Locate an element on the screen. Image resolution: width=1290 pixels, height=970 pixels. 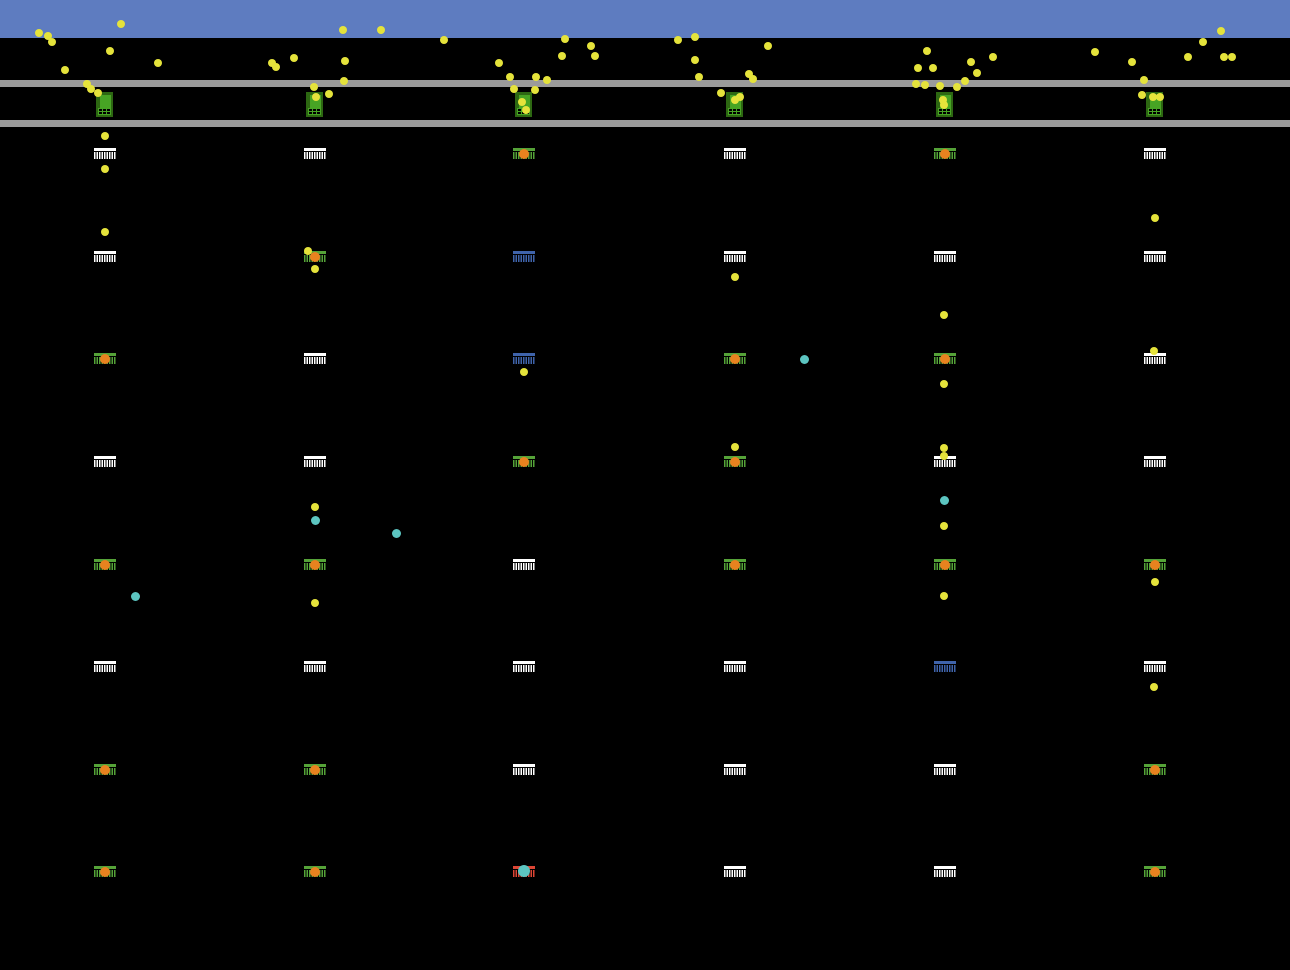
honeycomb-queen is located at coordinates (524, 871).